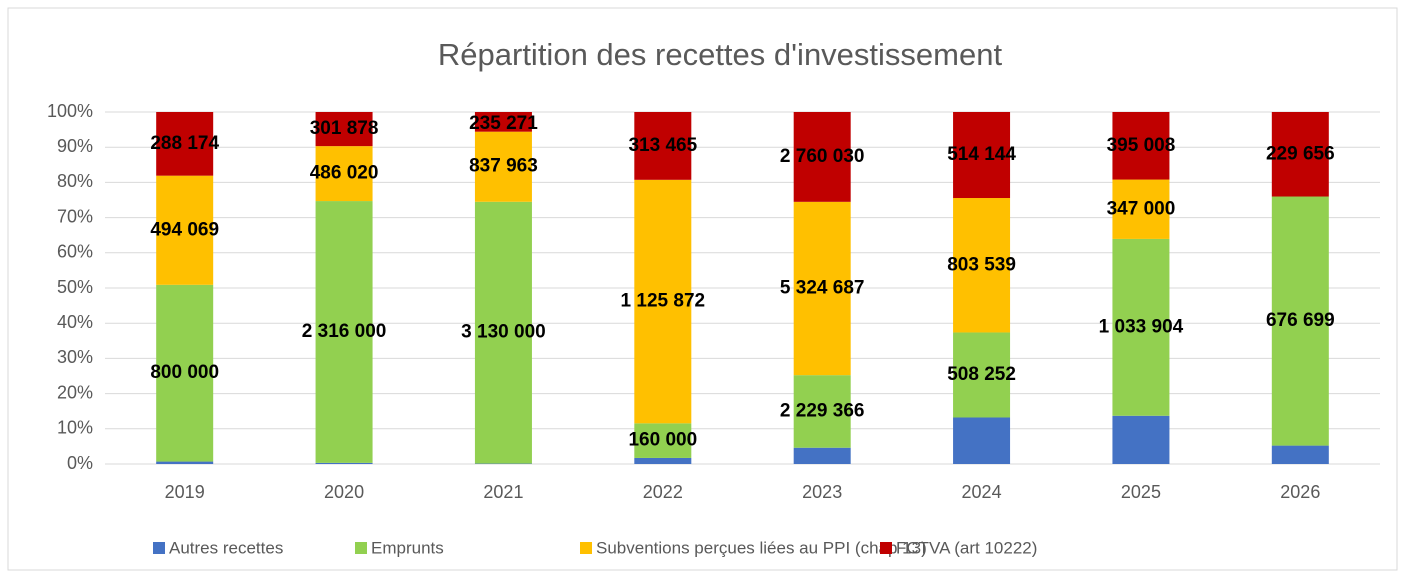 This screenshot has width=1405, height=578. Describe the element at coordinates (1141, 492) in the screenshot. I see `x-tick-label: 2025` at that location.